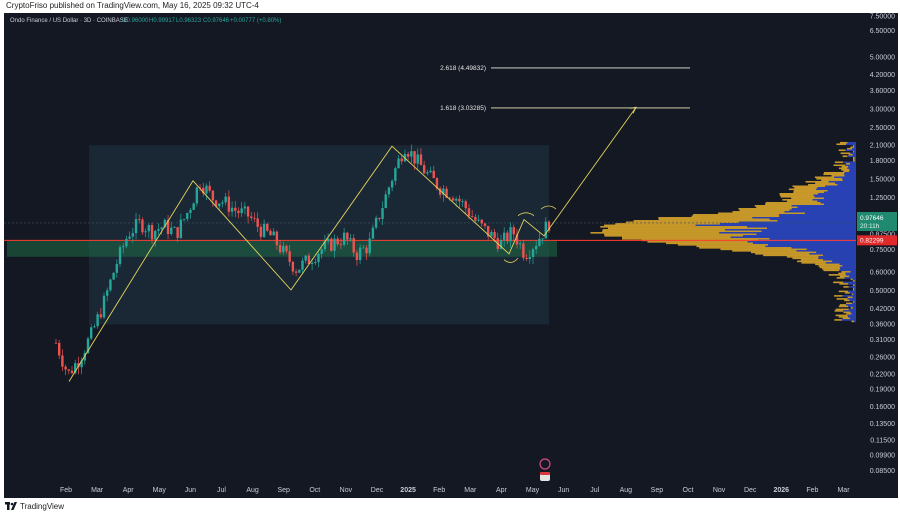 The width and height of the screenshot is (900, 515). What do you see at coordinates (882, 161) in the screenshot?
I see `price-tick-label: 1.80000` at bounding box center [882, 161].